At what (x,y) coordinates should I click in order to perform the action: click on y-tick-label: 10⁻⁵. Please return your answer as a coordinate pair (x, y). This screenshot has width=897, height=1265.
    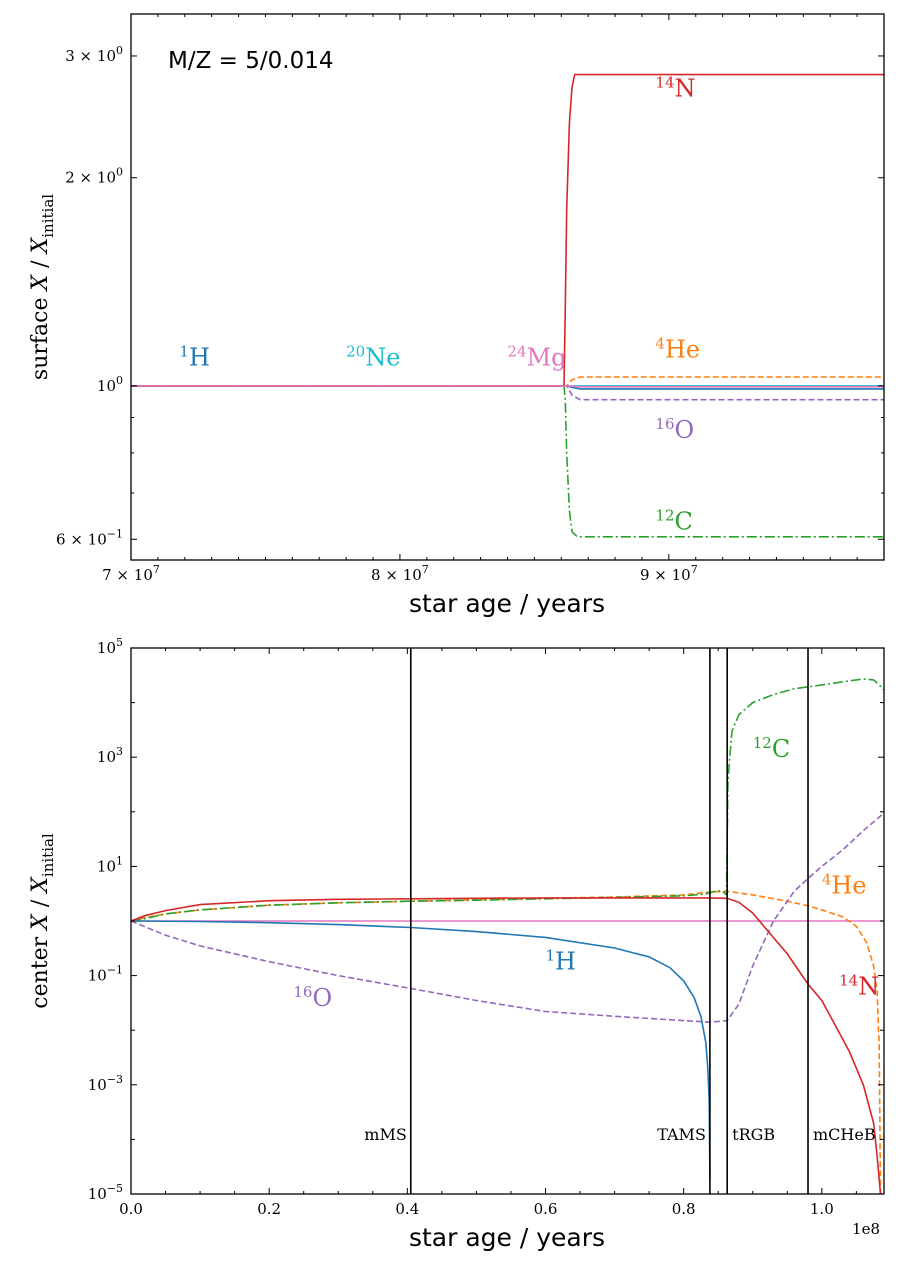
    Looking at the image, I should click on (105, 1192).